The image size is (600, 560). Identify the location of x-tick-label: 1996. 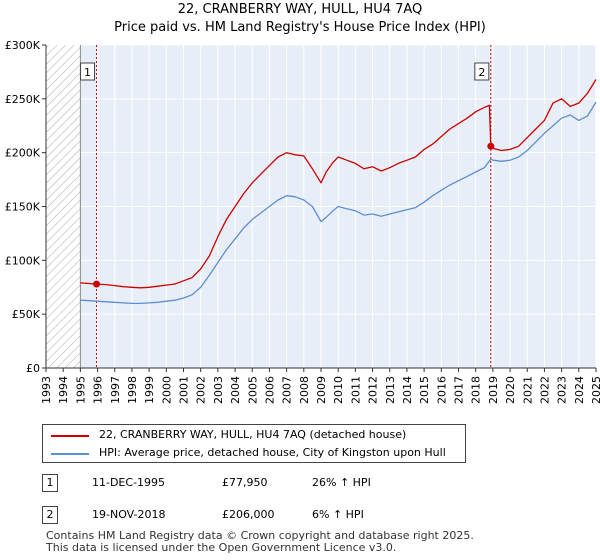
(98, 390).